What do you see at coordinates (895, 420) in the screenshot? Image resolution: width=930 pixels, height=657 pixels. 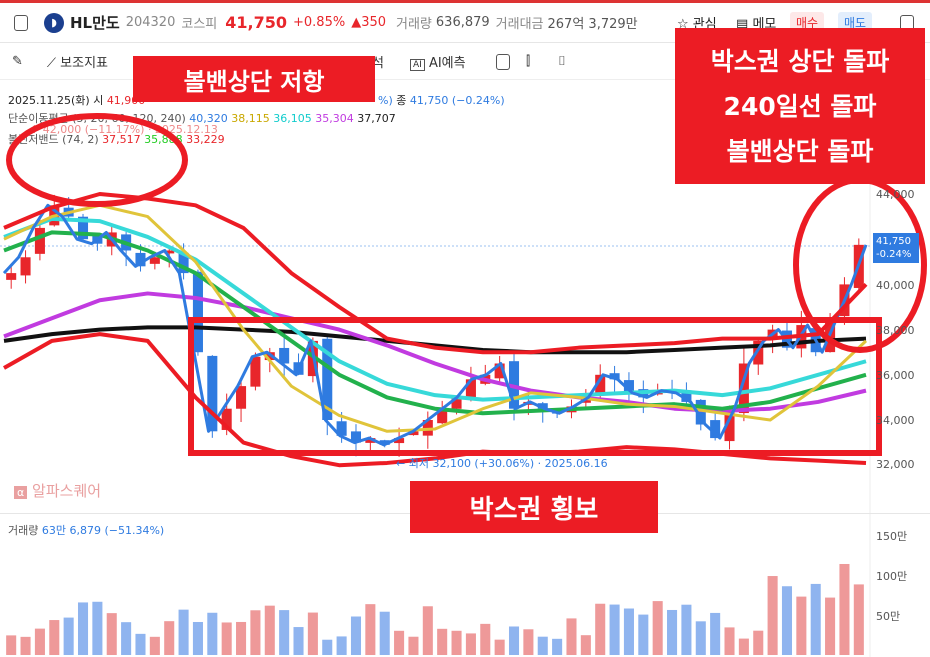 I see `axis-label-34000: 34,000` at bounding box center [895, 420].